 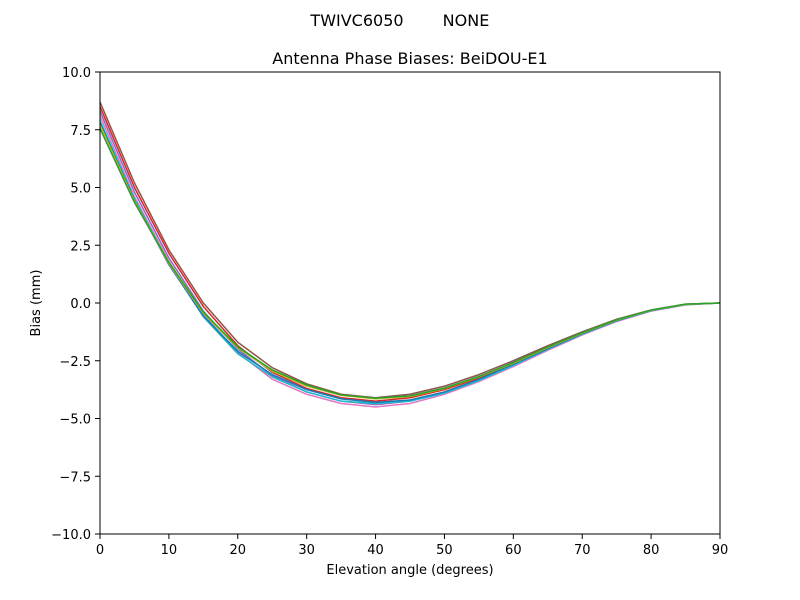 What do you see at coordinates (356, 20) in the screenshot?
I see `suptitle-left: TWIVC6050` at bounding box center [356, 20].